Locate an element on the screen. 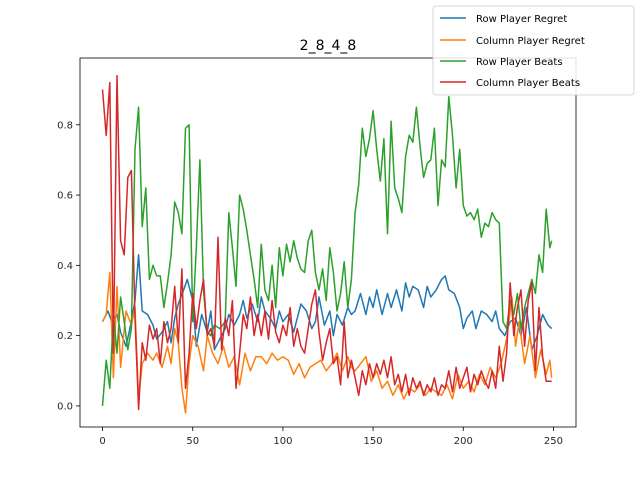 This screenshot has width=640, height=480. legend-label-row-player-regret: Row Player Regret is located at coordinates (521, 19).